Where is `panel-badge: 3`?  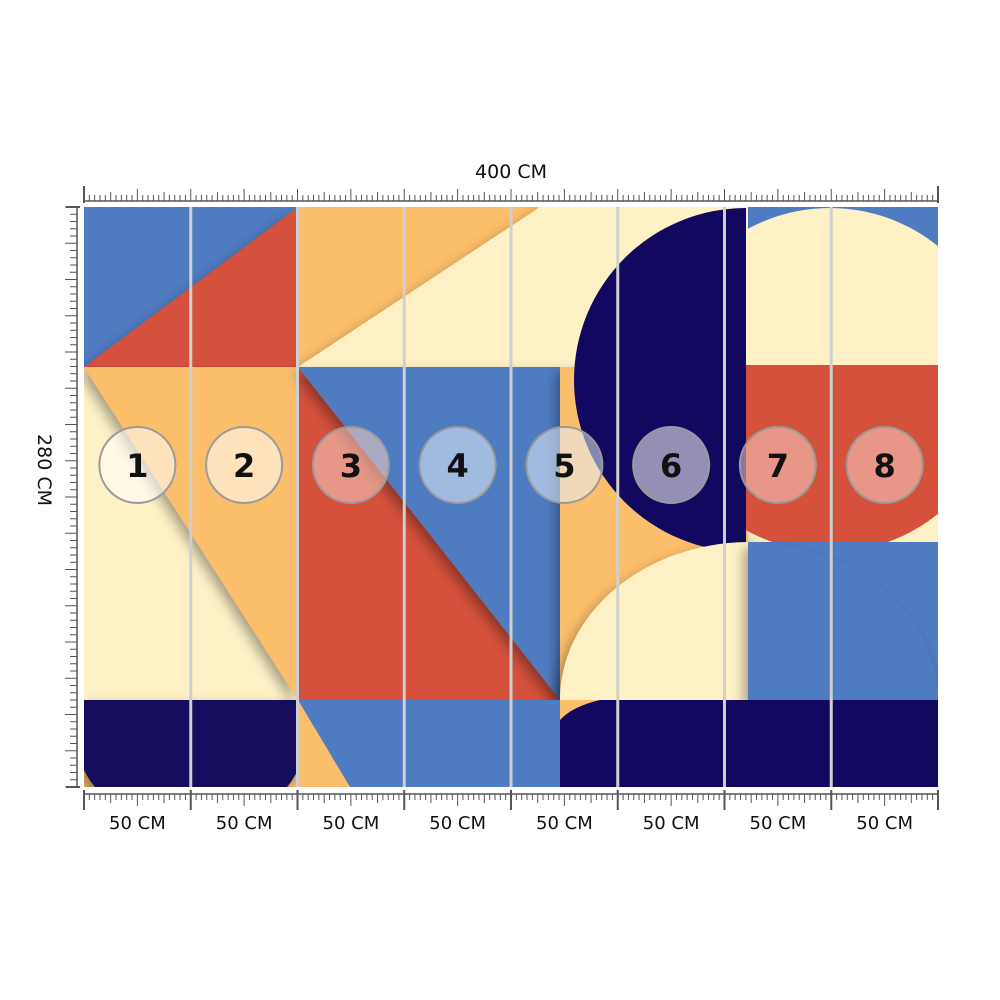 panel-badge: 3 is located at coordinates (350, 465).